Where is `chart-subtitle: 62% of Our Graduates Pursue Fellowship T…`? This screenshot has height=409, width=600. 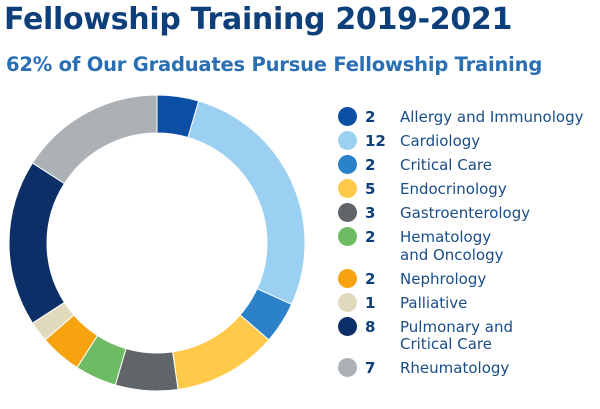
chart-subtitle: 62% of Our Graduates Pursue Fellowship T… is located at coordinates (274, 64).